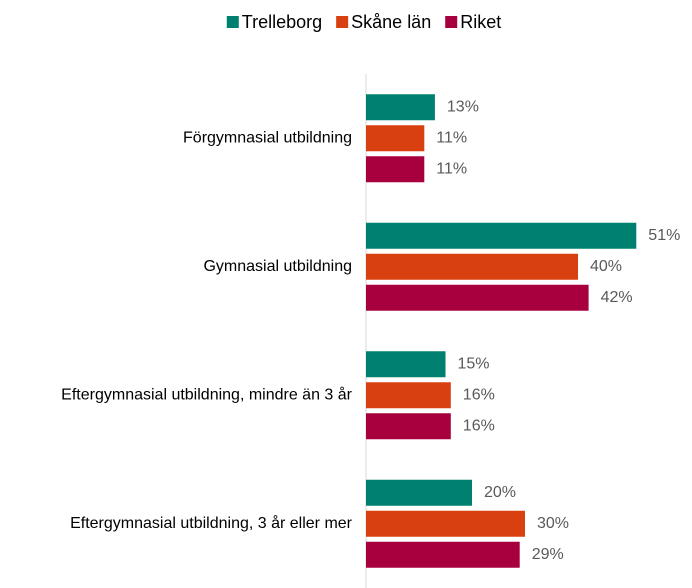 This screenshot has height=588, width=692. Describe the element at coordinates (282, 22) in the screenshot. I see `legend-label: Trelleborg` at that location.